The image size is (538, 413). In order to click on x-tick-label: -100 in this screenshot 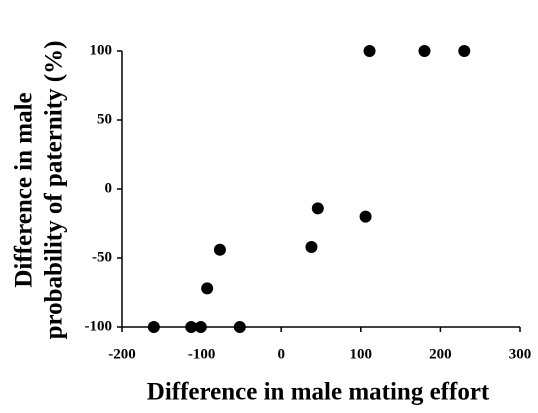, I will do `click(202, 354)`.